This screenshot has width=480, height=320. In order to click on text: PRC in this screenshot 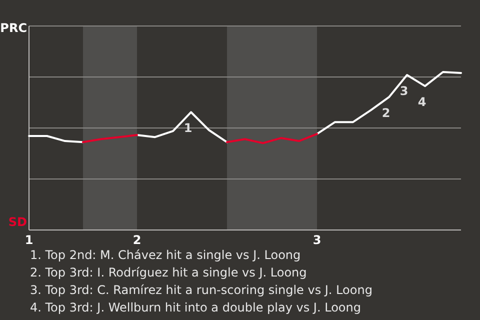, I will do `click(14, 28)`.